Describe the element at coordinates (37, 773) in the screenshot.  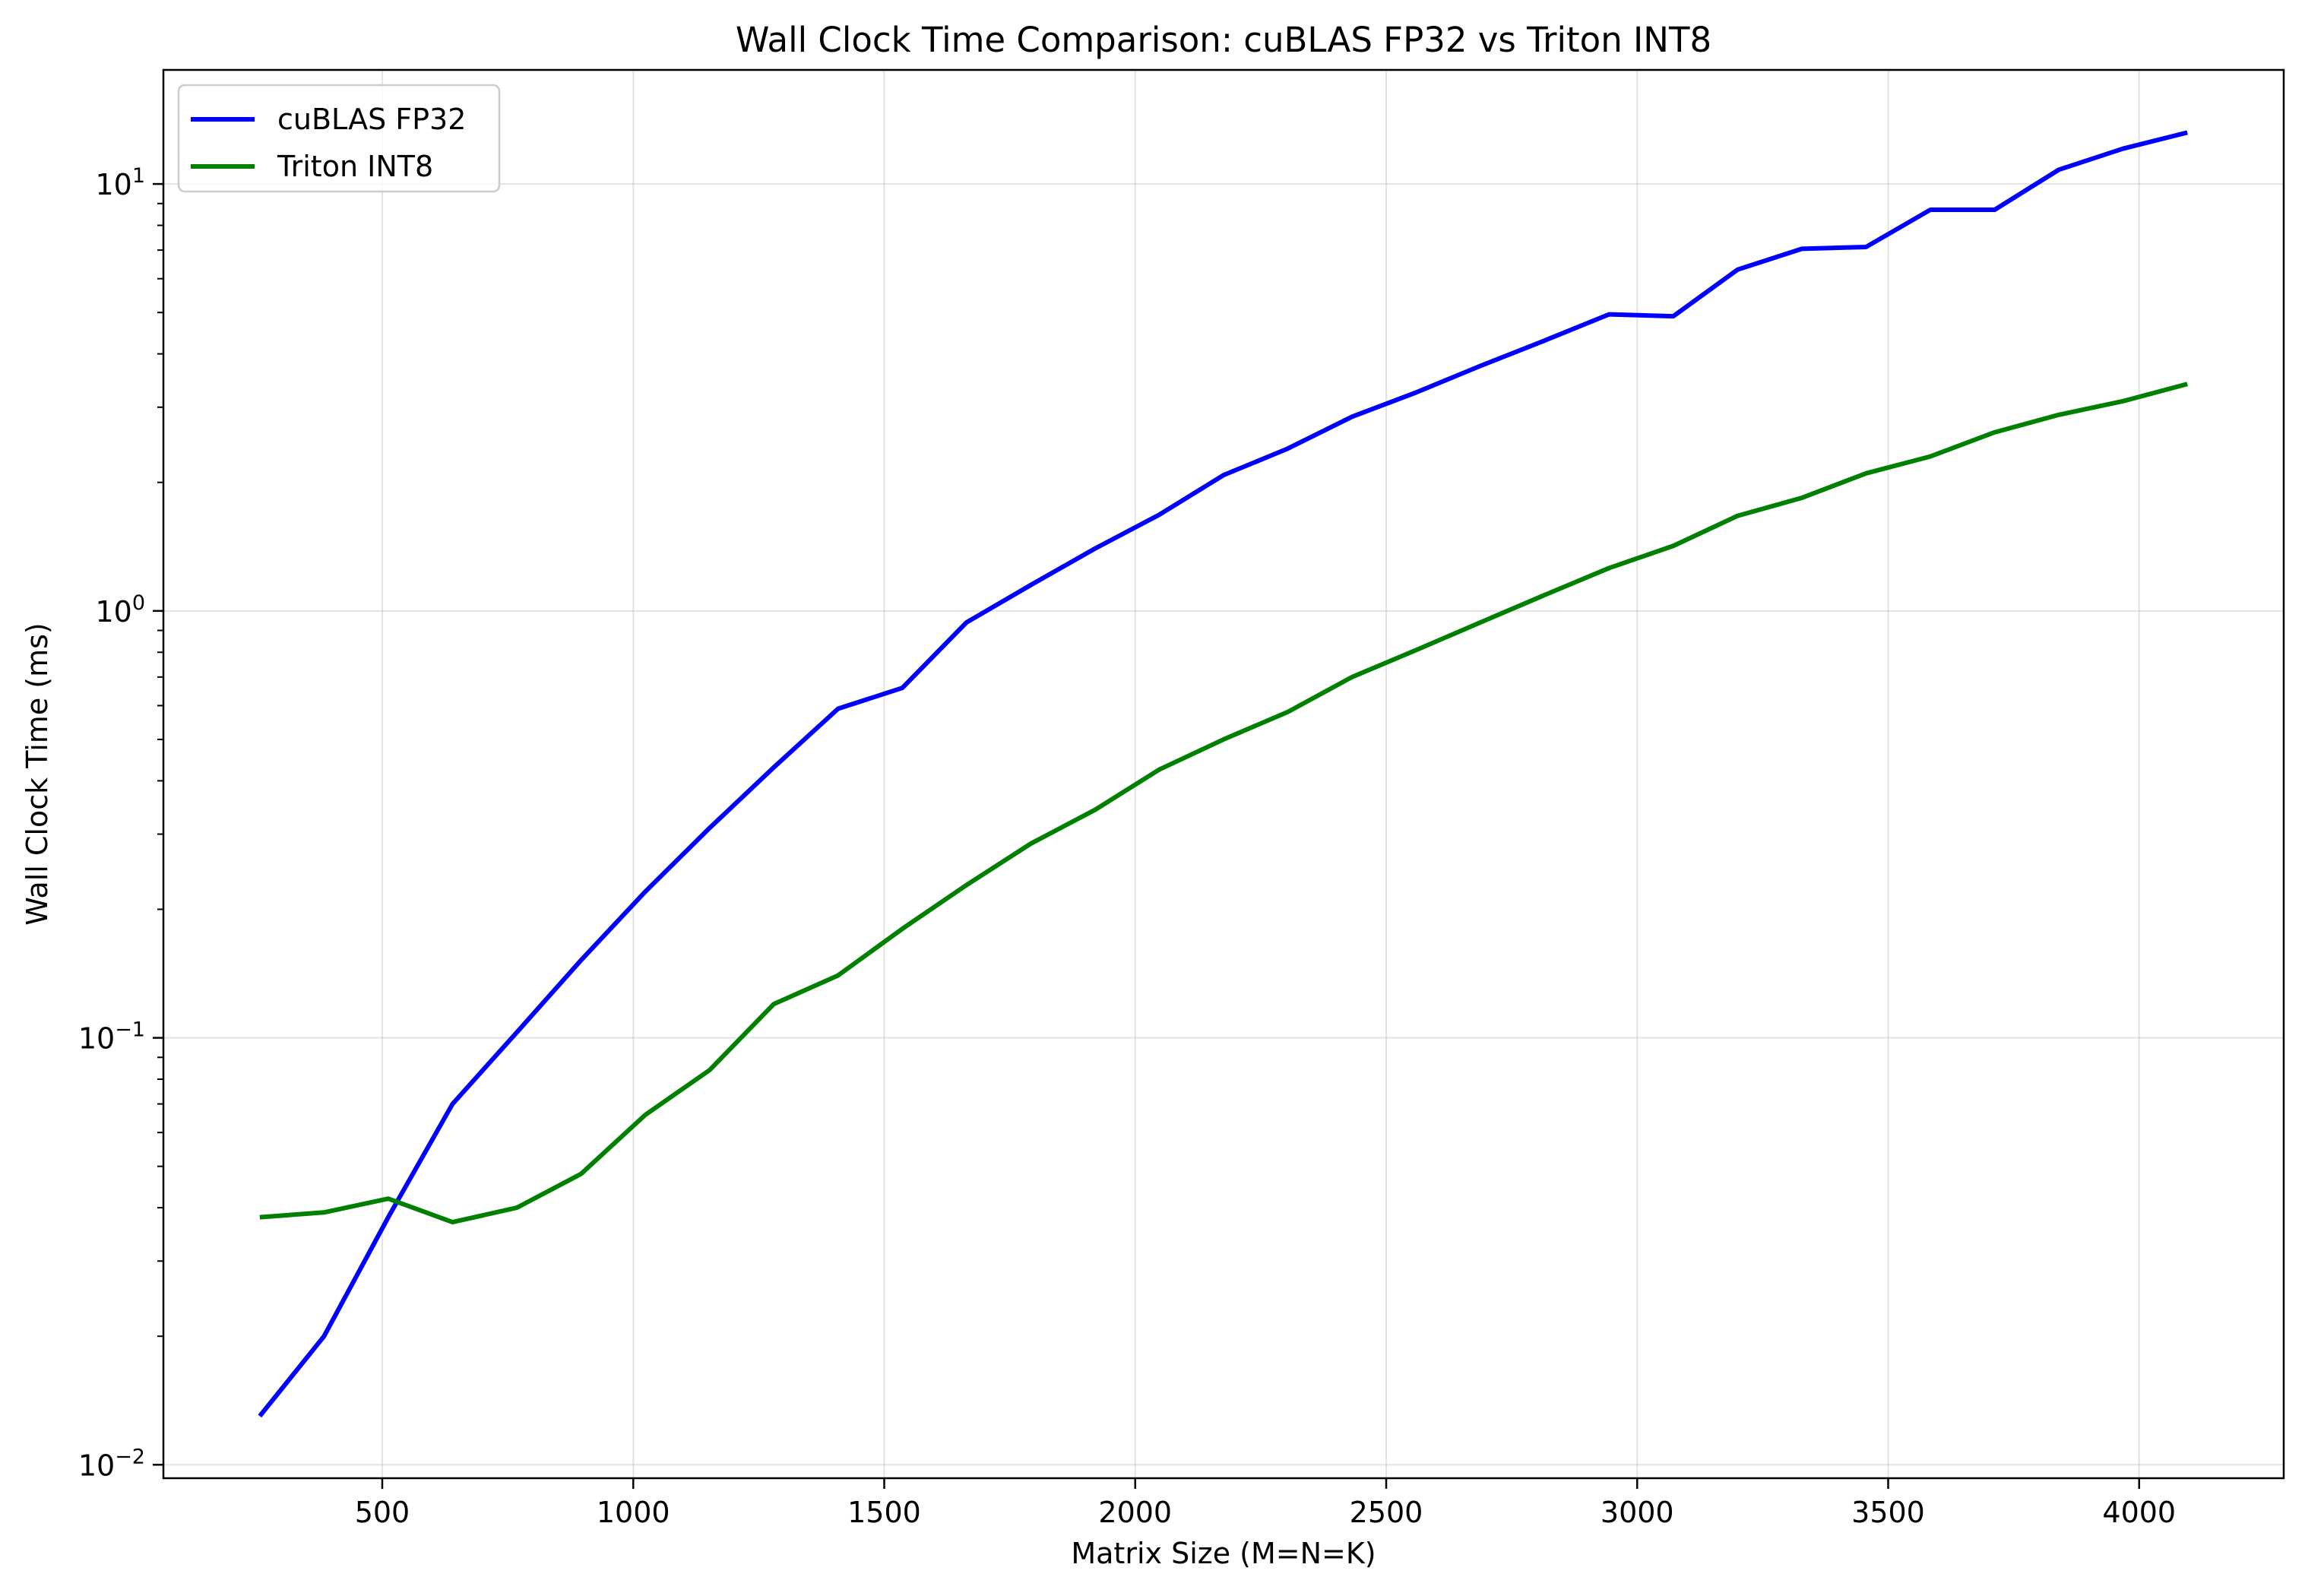
I see `y-axis-label: Wall Clock Time (ms)` at that location.